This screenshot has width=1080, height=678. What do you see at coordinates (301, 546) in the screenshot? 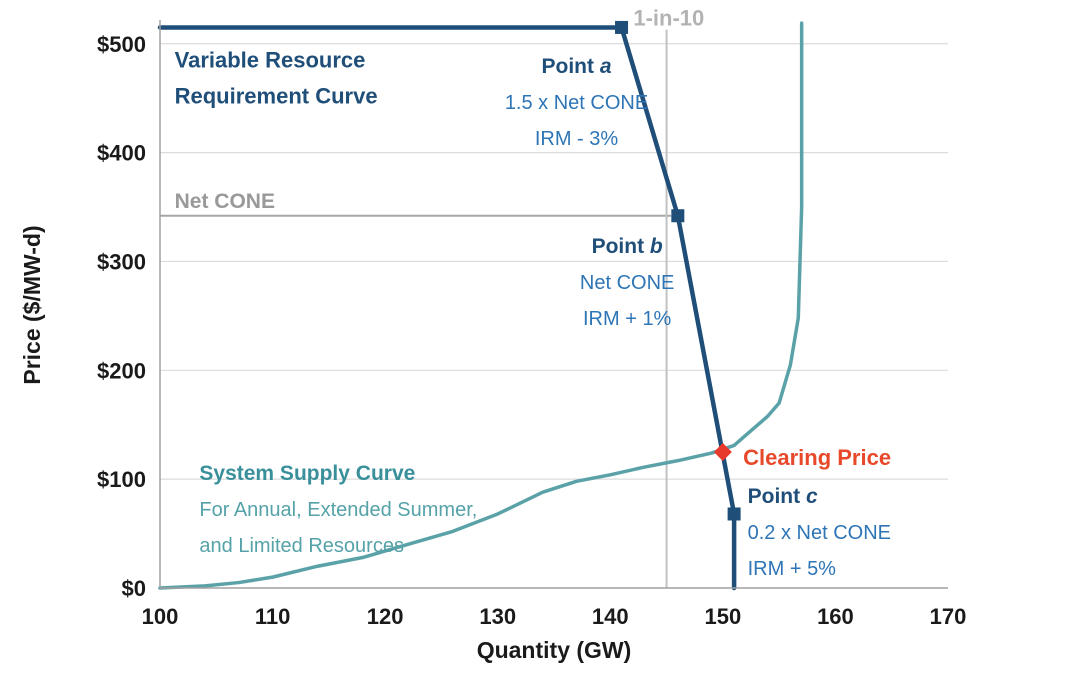
I see `supply-curve-label-line-3: and Limited Resources` at bounding box center [301, 546].